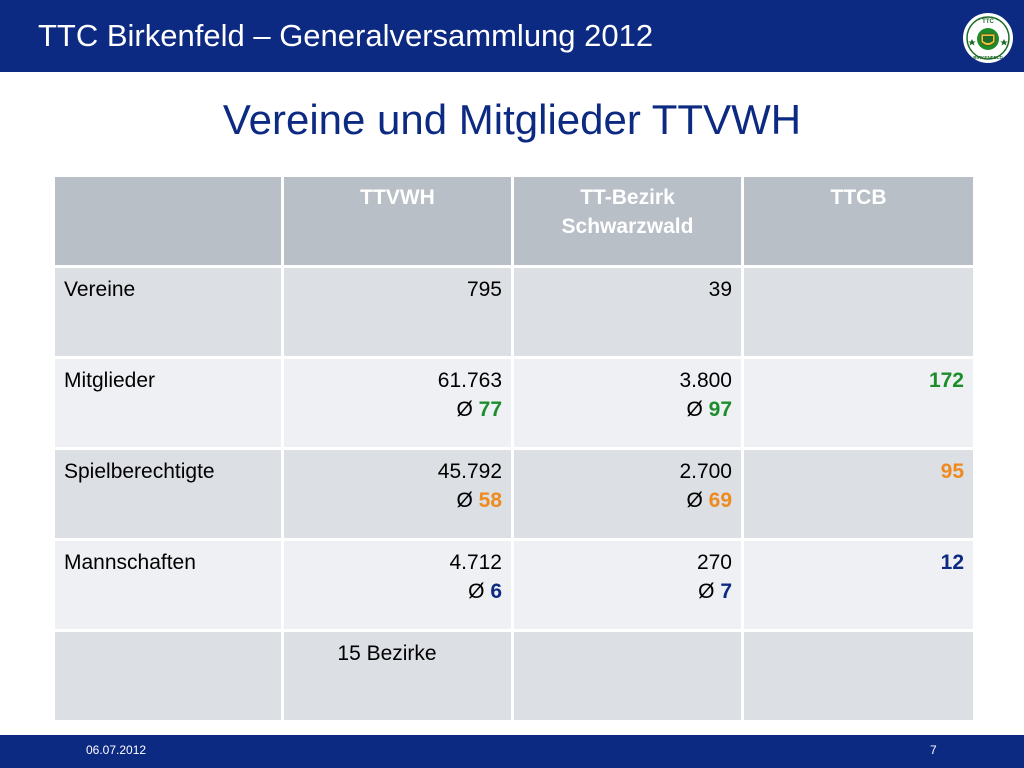 The height and width of the screenshot is (768, 1024). I want to click on slide-title: Vereine und Mitglieder TTVWH, so click(512, 119).